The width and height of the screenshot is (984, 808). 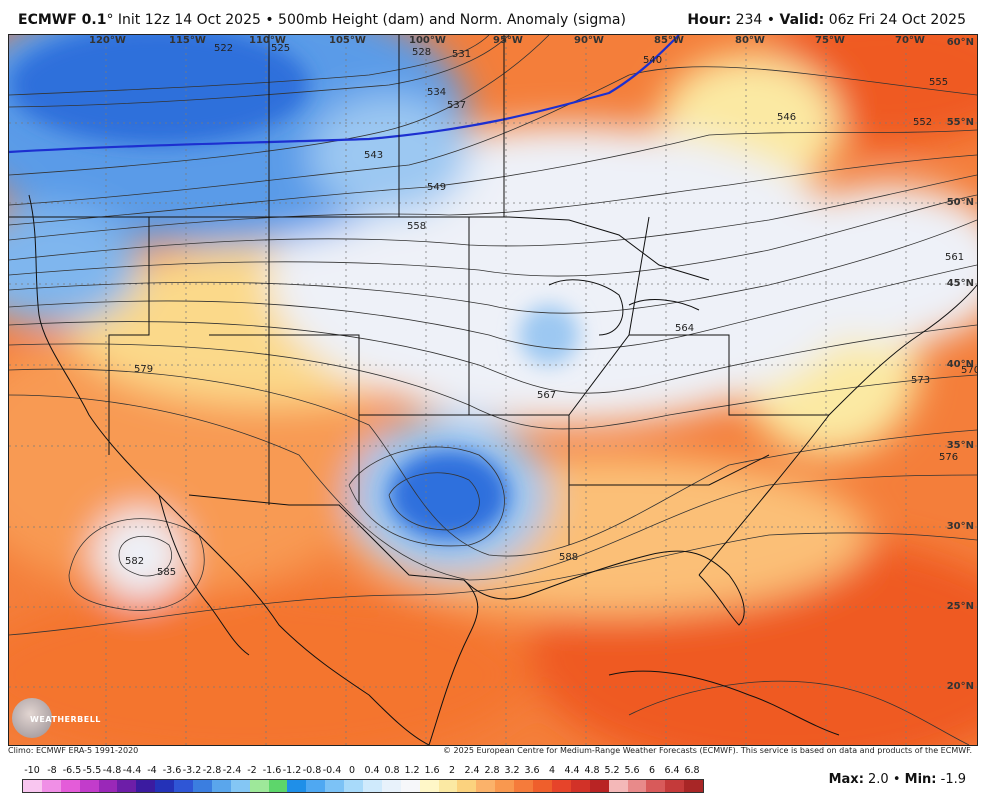 I want to click on contour-label-588: 588, so click(x=568, y=557).